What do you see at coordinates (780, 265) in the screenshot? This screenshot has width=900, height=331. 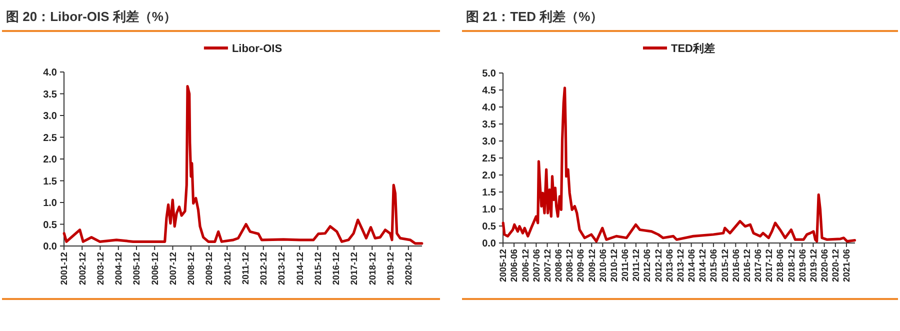 I see `x-tick-label: 2018-06` at bounding box center [780, 265].